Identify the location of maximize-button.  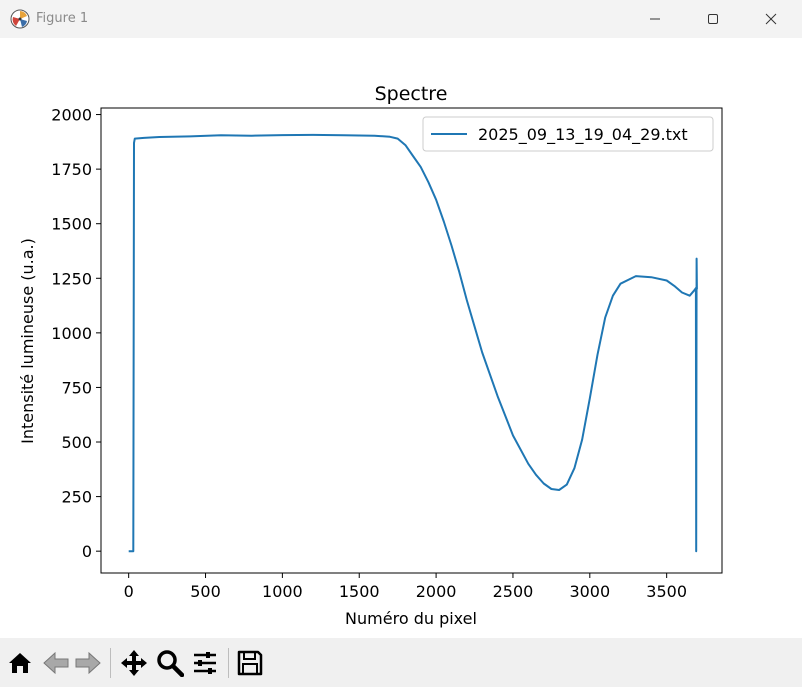
(713, 19).